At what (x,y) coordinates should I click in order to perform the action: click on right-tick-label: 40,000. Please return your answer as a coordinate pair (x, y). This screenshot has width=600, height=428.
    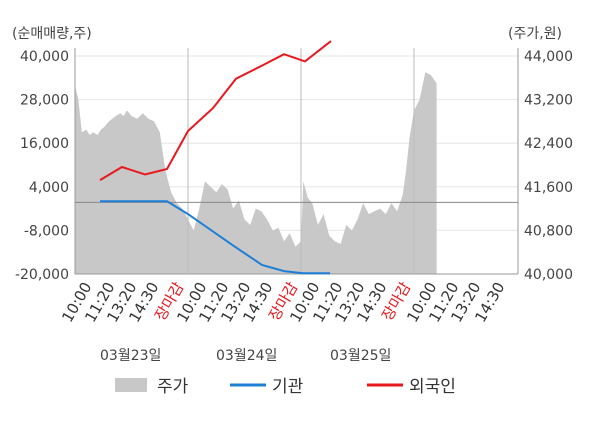
    Looking at the image, I should click on (548, 275).